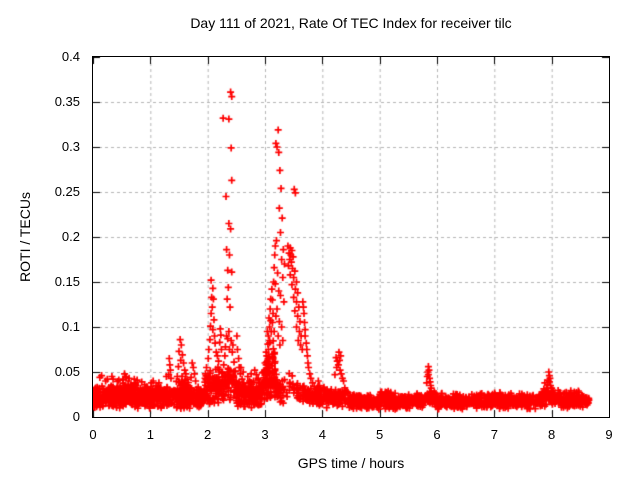 The image size is (640, 480). I want to click on x-tick-label: 5, so click(380, 434).